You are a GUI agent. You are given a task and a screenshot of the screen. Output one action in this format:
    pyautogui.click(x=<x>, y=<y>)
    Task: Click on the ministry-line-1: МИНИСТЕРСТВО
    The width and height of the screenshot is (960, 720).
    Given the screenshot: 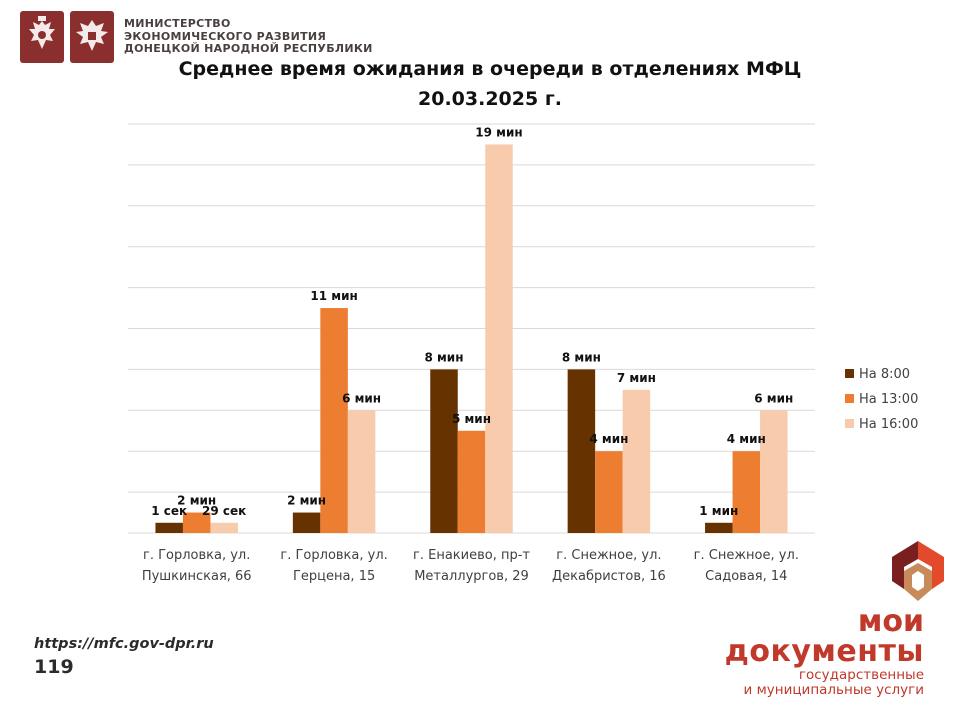 What is the action you would take?
    pyautogui.click(x=177, y=24)
    